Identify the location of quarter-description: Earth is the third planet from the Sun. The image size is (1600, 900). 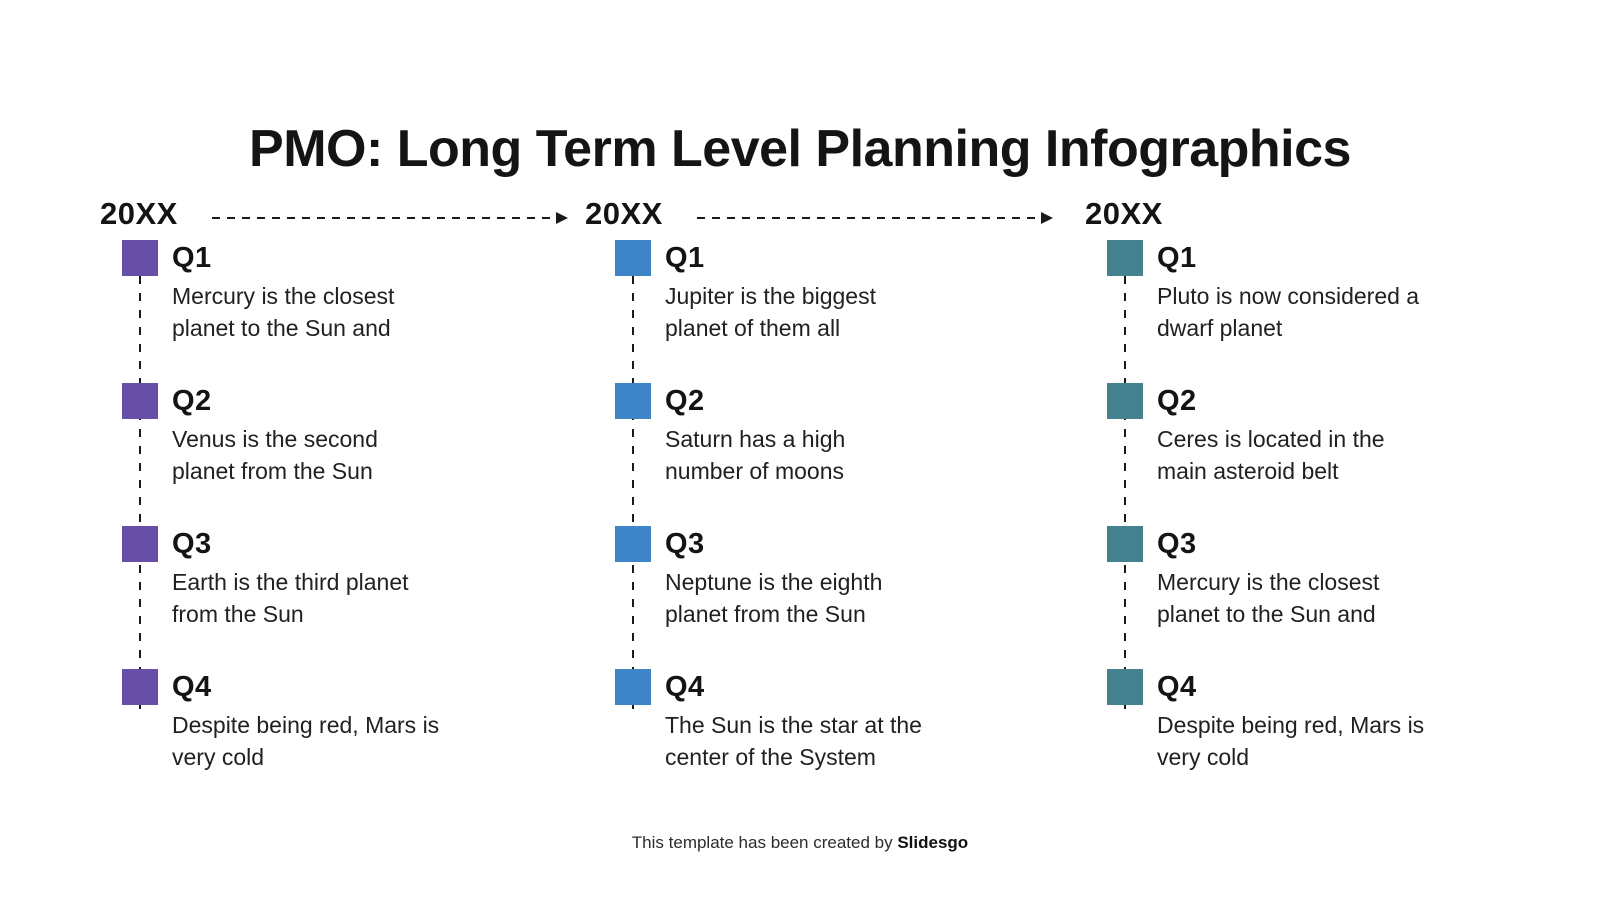
(290, 598).